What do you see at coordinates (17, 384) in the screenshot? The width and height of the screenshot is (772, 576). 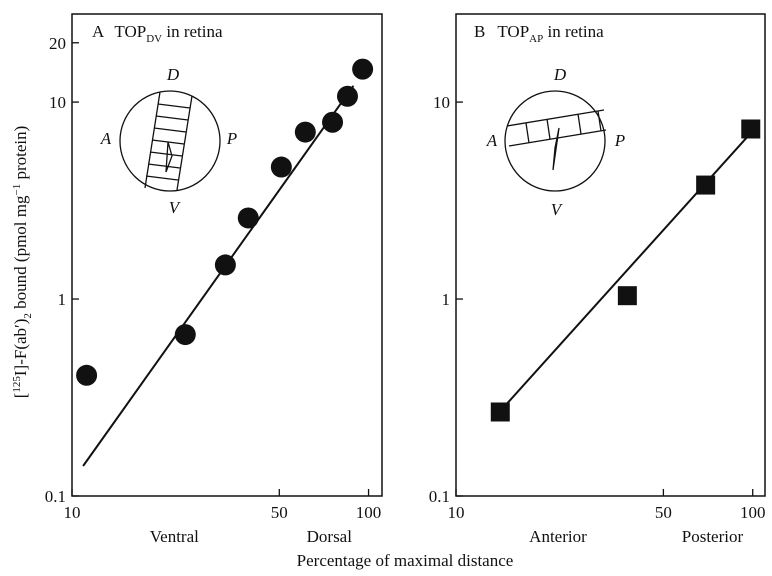 I see `y-label-sup: 125` at bounding box center [17, 384].